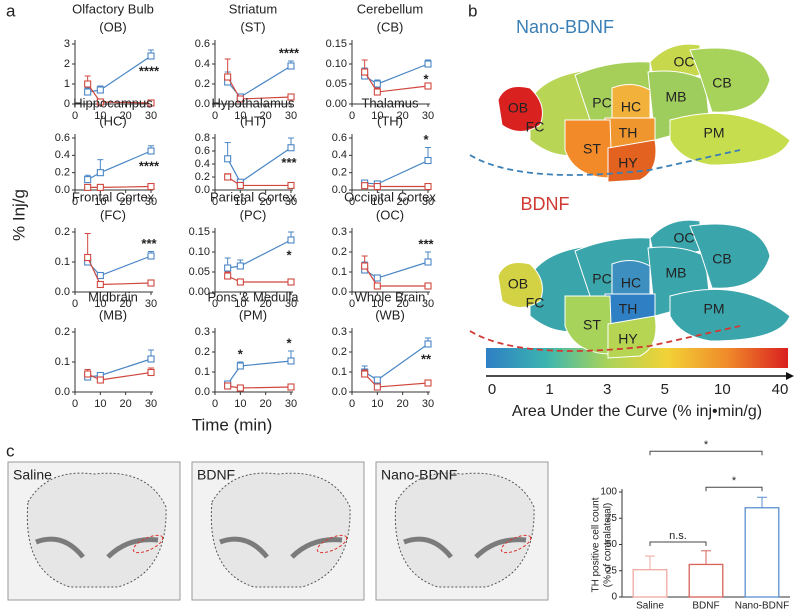 The height and width of the screenshot is (614, 800). What do you see at coordinates (67, 64) in the screenshot?
I see `y-tick-label: 2` at bounding box center [67, 64].